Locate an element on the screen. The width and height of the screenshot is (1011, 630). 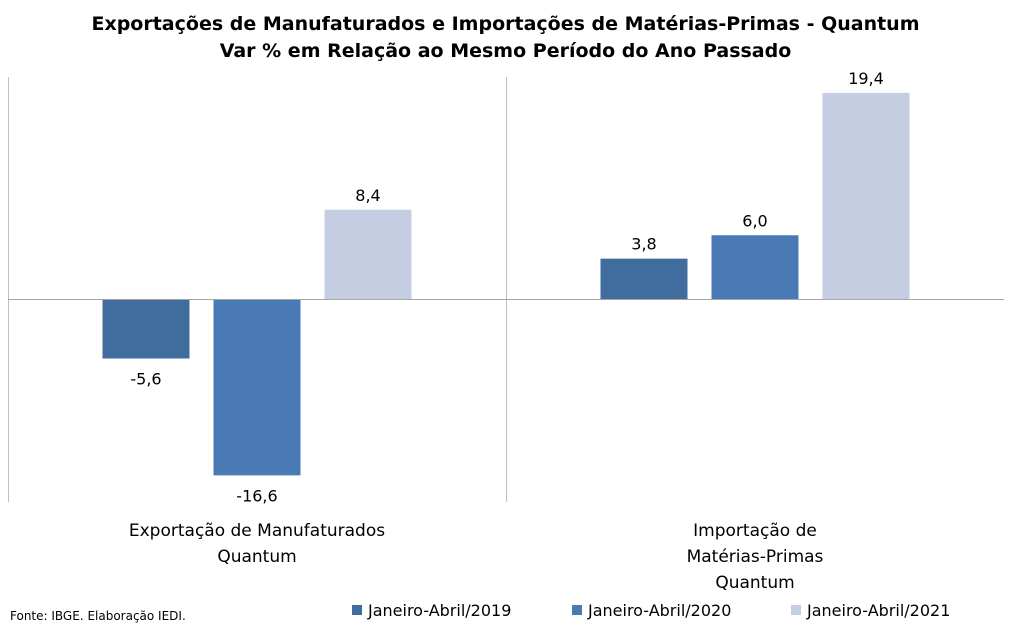
category-label-1-line-1: Exportação de Manufaturados is located at coordinates (257, 531).